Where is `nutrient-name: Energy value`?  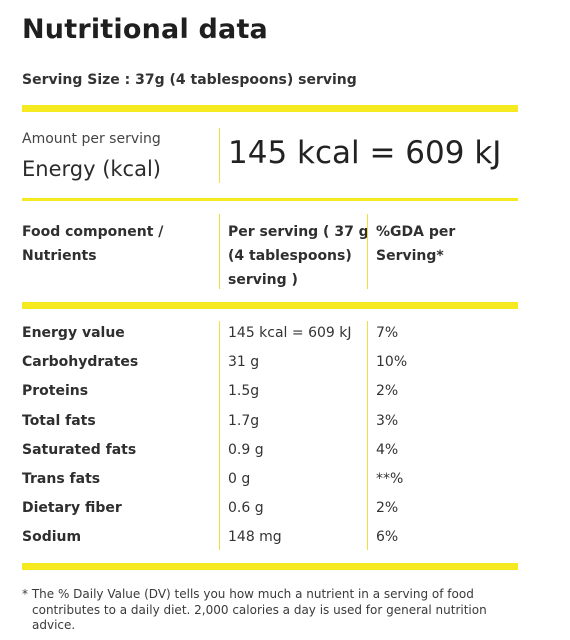 nutrient-name: Energy value is located at coordinates (73, 333).